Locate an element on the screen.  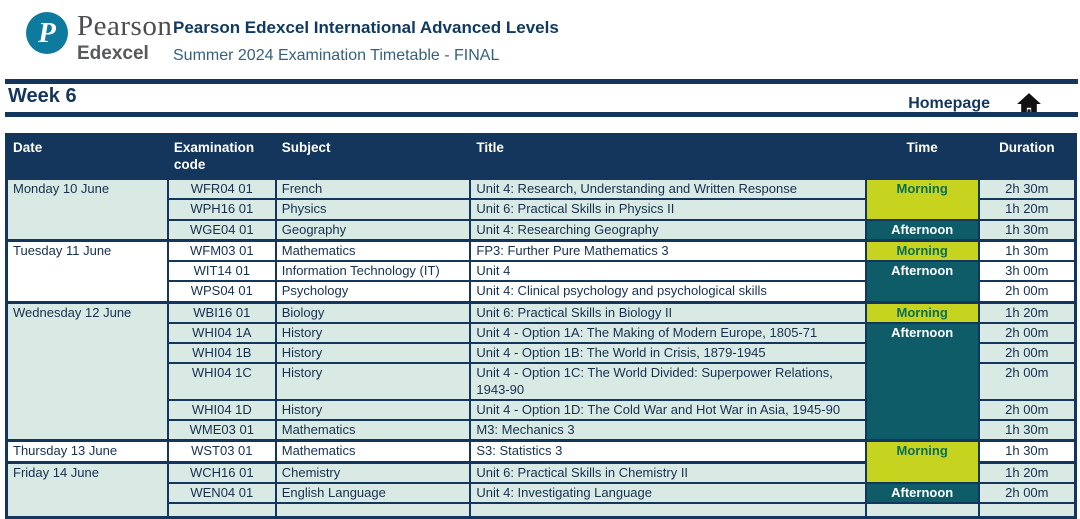
cell-subject: Biology is located at coordinates (373, 312).